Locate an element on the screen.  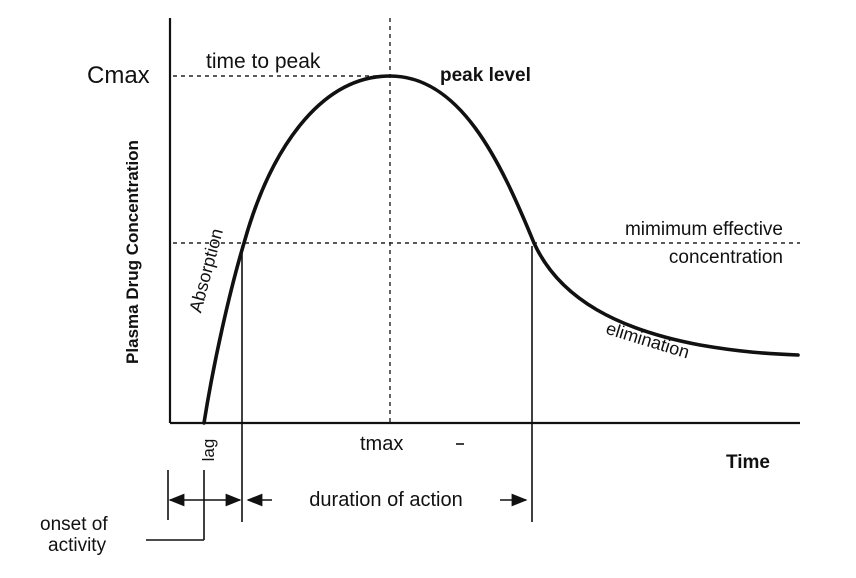
tmax-label: tmax is located at coordinates (381, 444).